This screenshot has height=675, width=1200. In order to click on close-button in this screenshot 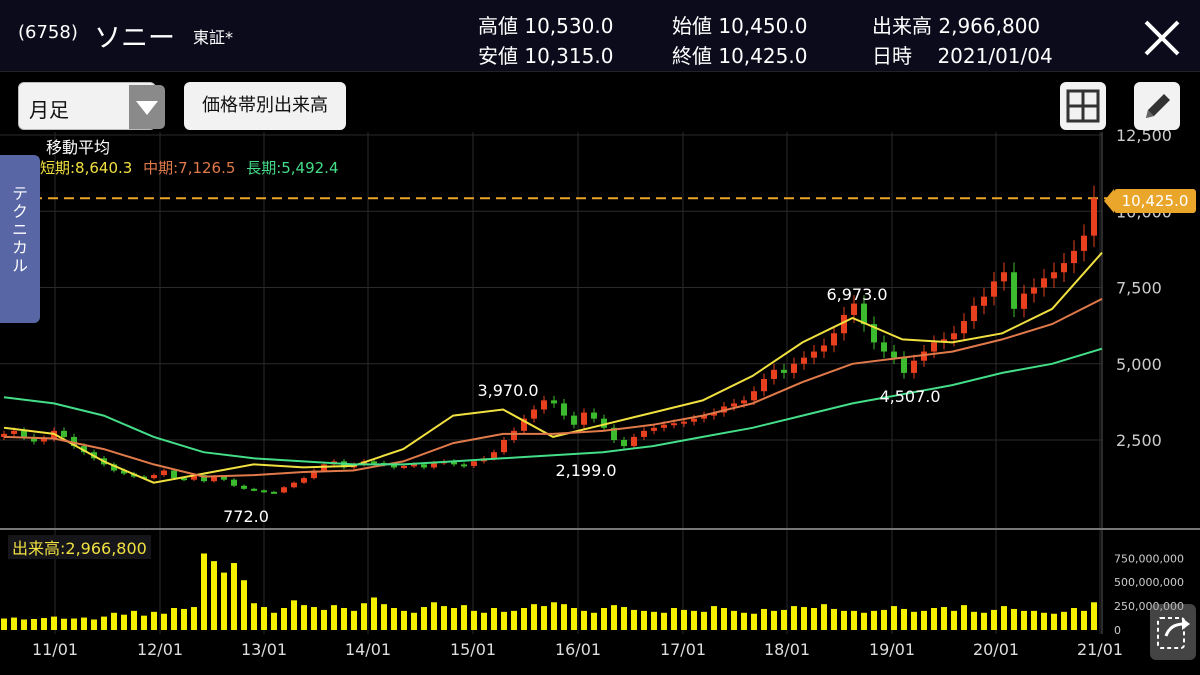, I will do `click(1162, 38)`.